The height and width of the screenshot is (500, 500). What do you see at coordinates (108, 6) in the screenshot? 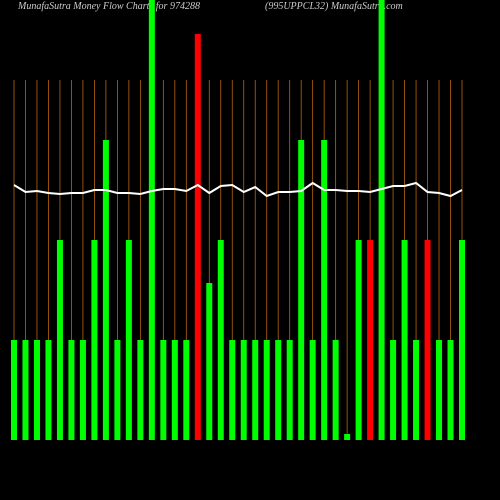
I see `chart-title: MunafaSutra Money Flow Charts for 974288` at bounding box center [108, 6].